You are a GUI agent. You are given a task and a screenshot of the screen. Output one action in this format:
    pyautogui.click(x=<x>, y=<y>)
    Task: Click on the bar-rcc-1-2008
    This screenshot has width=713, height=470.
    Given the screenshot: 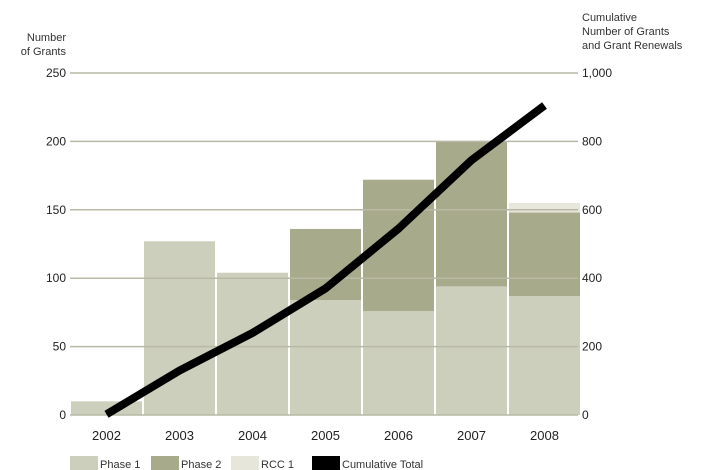 What is the action you would take?
    pyautogui.click(x=544, y=207)
    